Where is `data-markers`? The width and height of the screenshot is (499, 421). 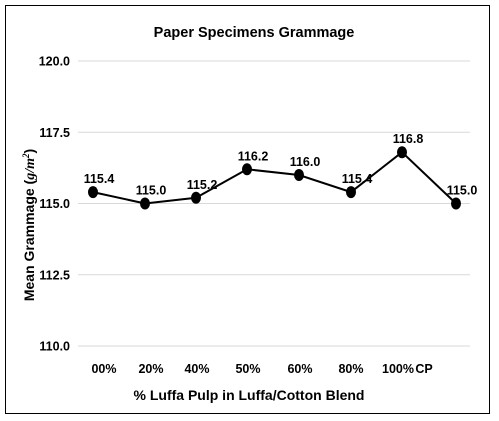
data-markers is located at coordinates (274, 178).